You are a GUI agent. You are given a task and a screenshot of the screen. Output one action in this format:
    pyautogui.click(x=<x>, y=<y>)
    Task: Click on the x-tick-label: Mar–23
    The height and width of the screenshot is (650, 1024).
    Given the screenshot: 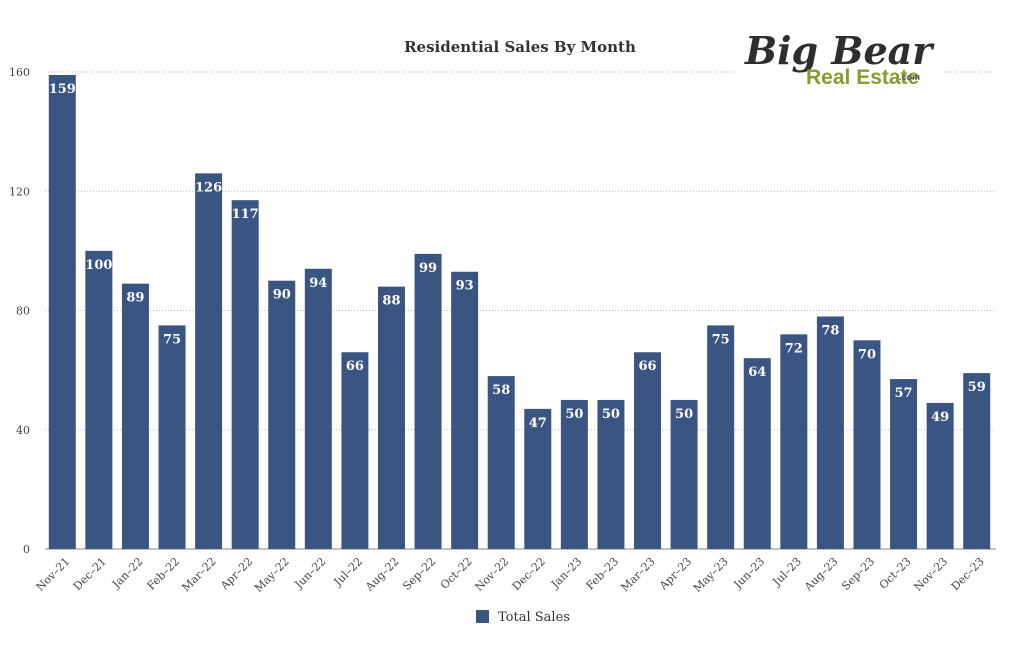 What is the action you would take?
    pyautogui.click(x=637, y=574)
    